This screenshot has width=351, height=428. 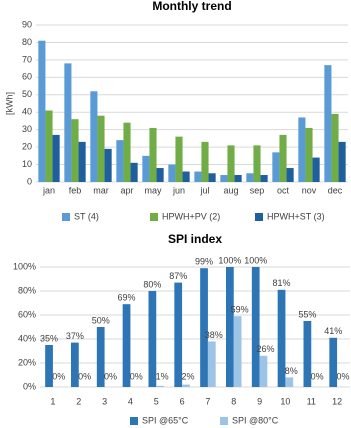 What do you see at coordinates (86, 216) in the screenshot?
I see `legend-label: ST (4)` at bounding box center [86, 216].